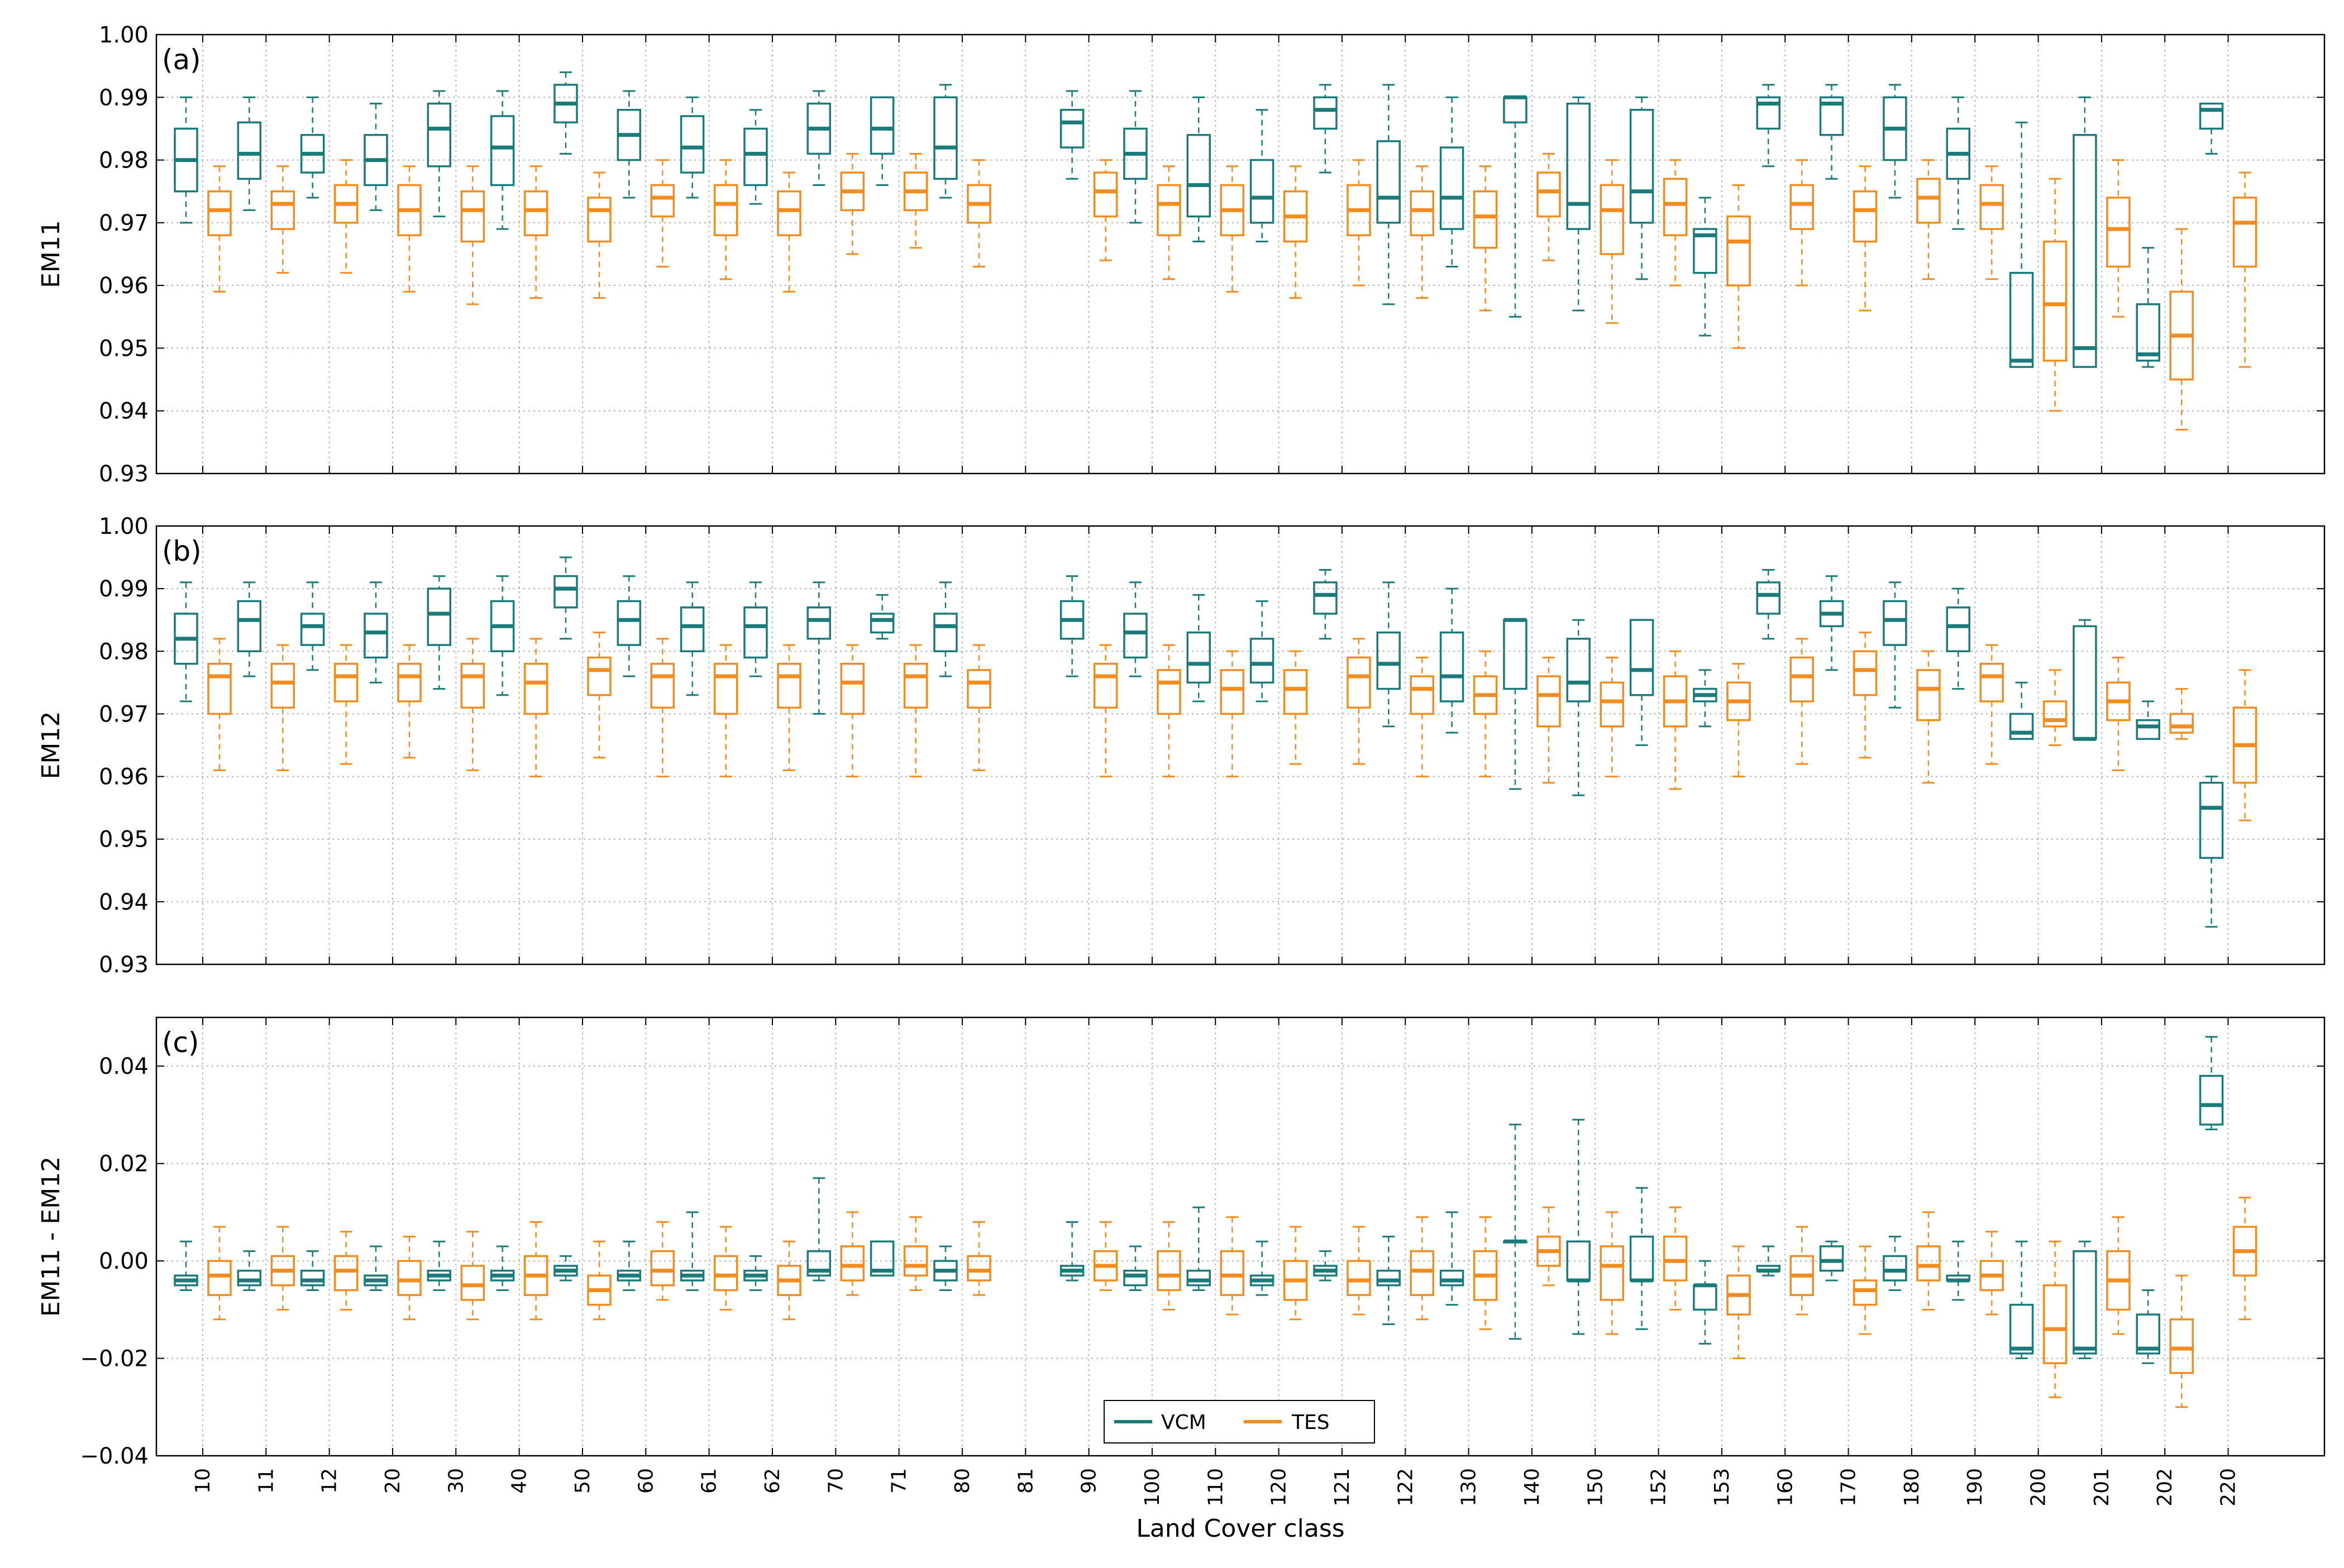 This screenshot has width=2344, height=1568. I want to click on x-tick-label: 160, so click(1785, 1487).